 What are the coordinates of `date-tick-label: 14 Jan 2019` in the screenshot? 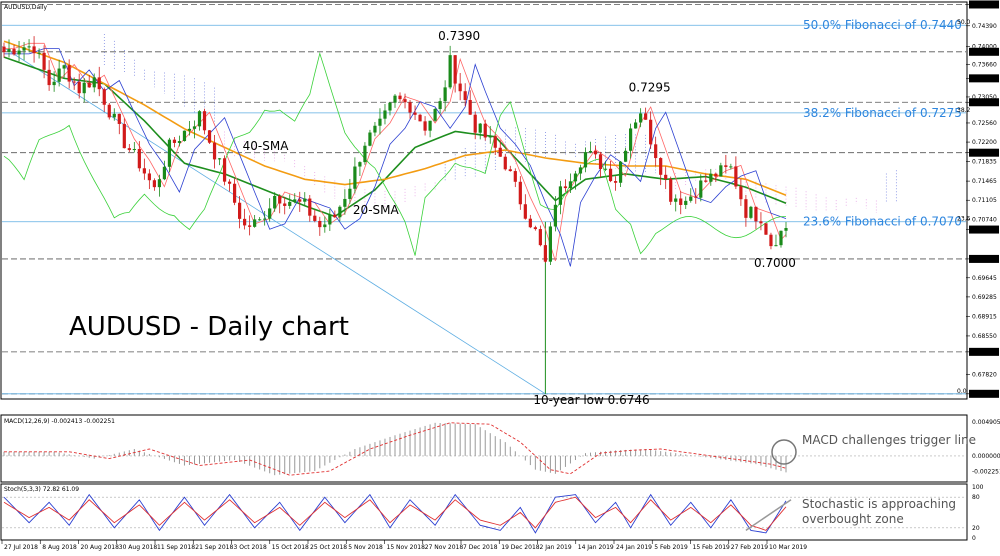 It's located at (596, 547).